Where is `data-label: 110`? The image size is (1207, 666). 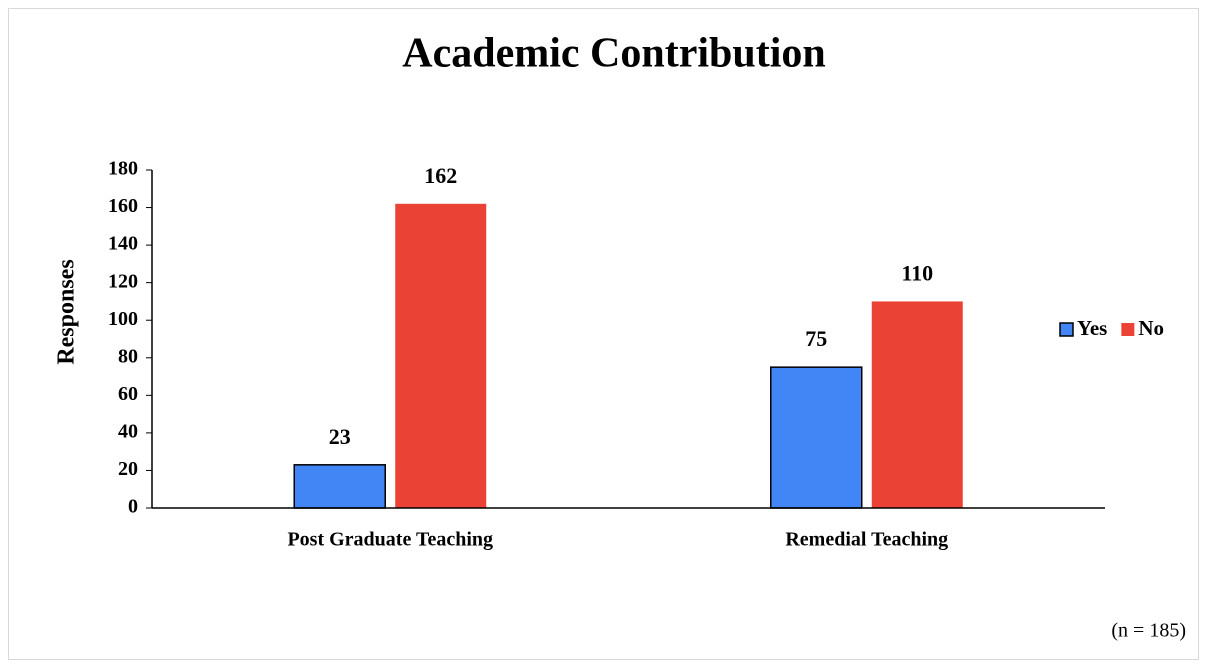
data-label: 110 is located at coordinates (917, 272).